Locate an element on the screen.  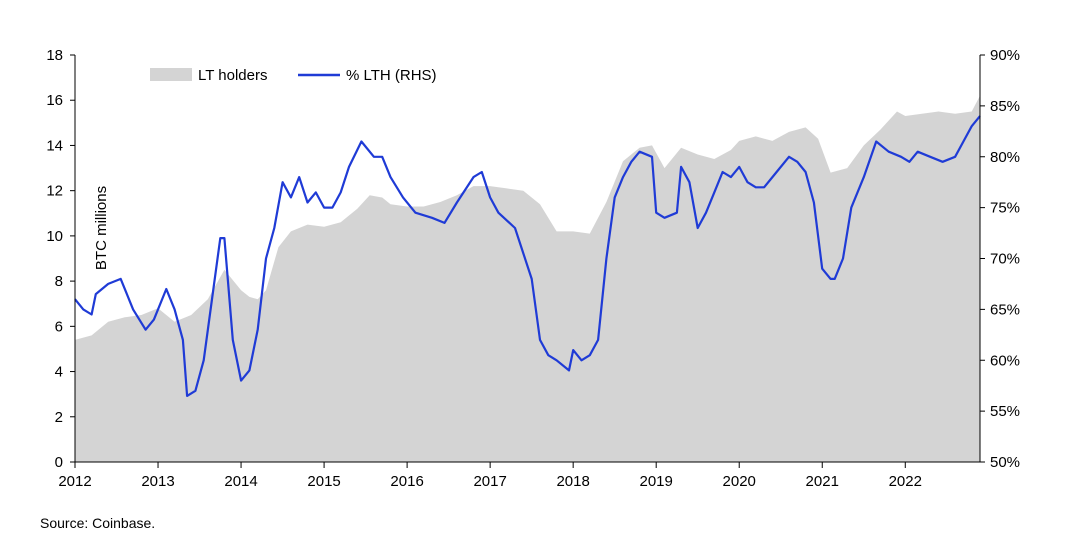
legend-label-lth-percent: % LTH (RHS) is located at coordinates (391, 75).